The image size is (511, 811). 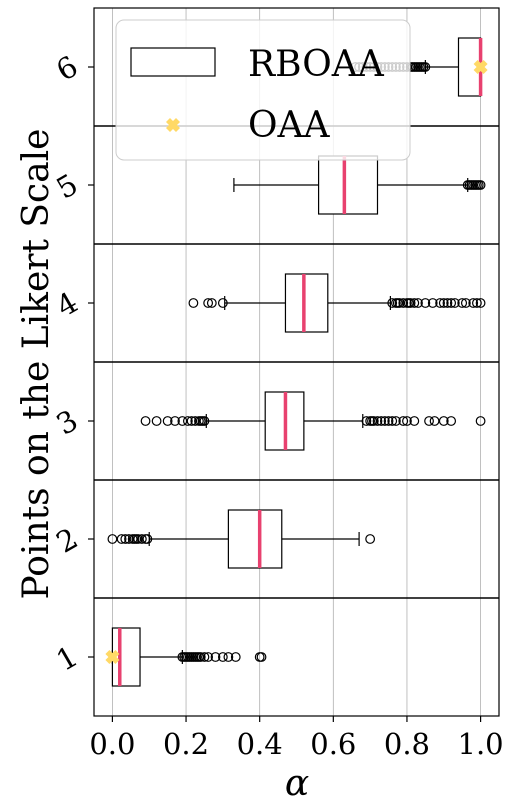 What do you see at coordinates (296, 738) in the screenshot?
I see `x-axis-ticks: 0.0 0.2 0.4 0.6 0.8 1.0` at bounding box center [296, 738].